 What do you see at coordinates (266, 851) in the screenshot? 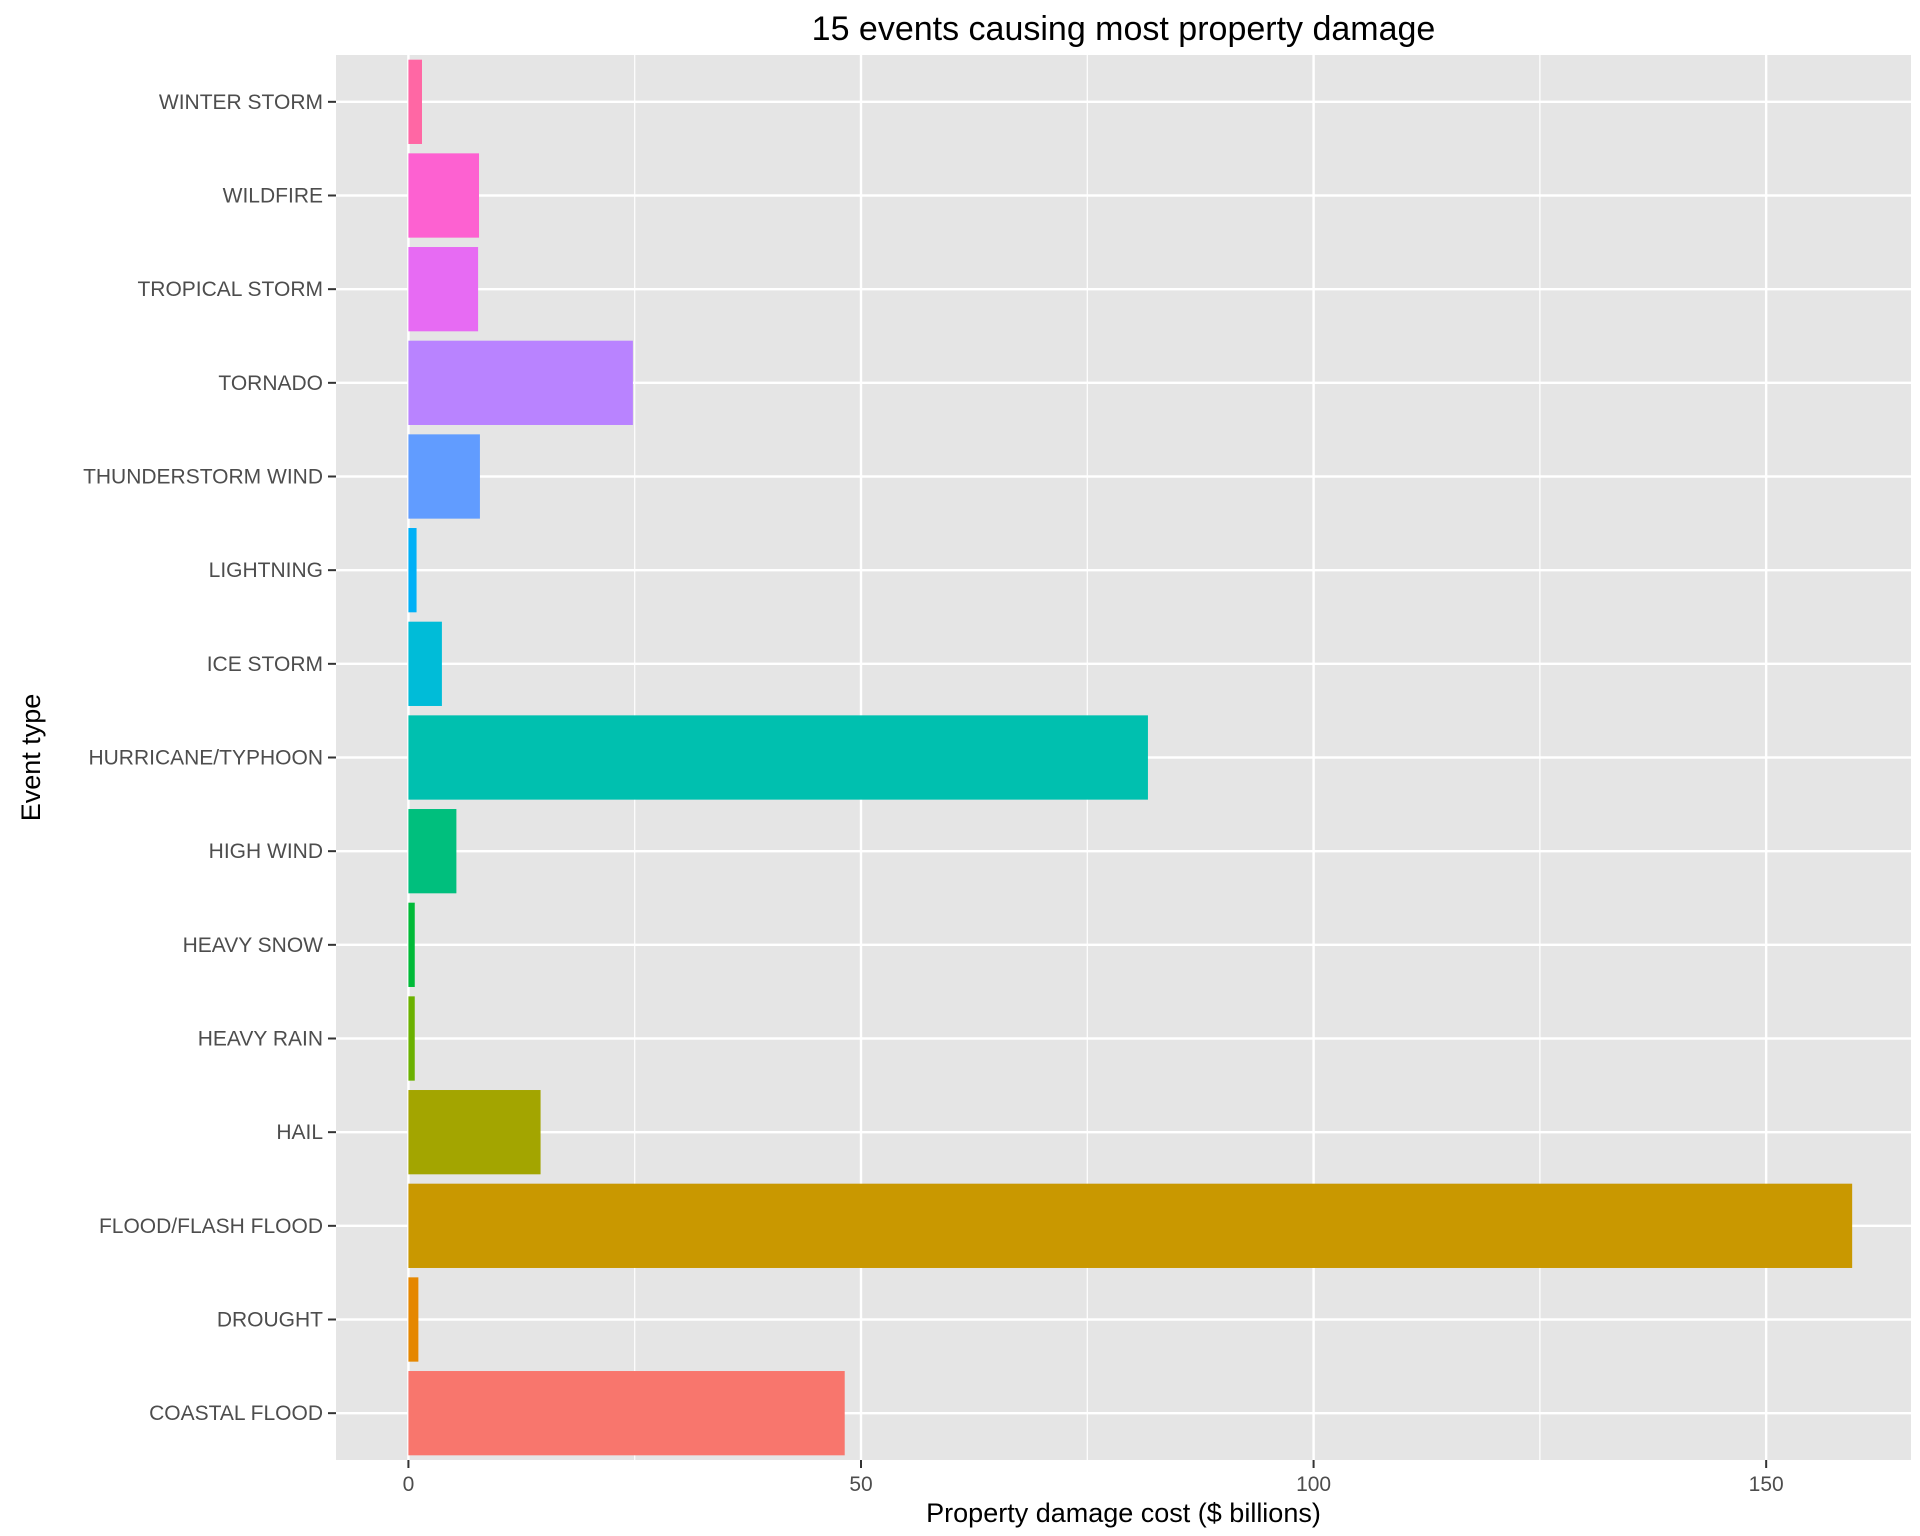
I see `y-tick-label: HIGH WIND` at bounding box center [266, 851].